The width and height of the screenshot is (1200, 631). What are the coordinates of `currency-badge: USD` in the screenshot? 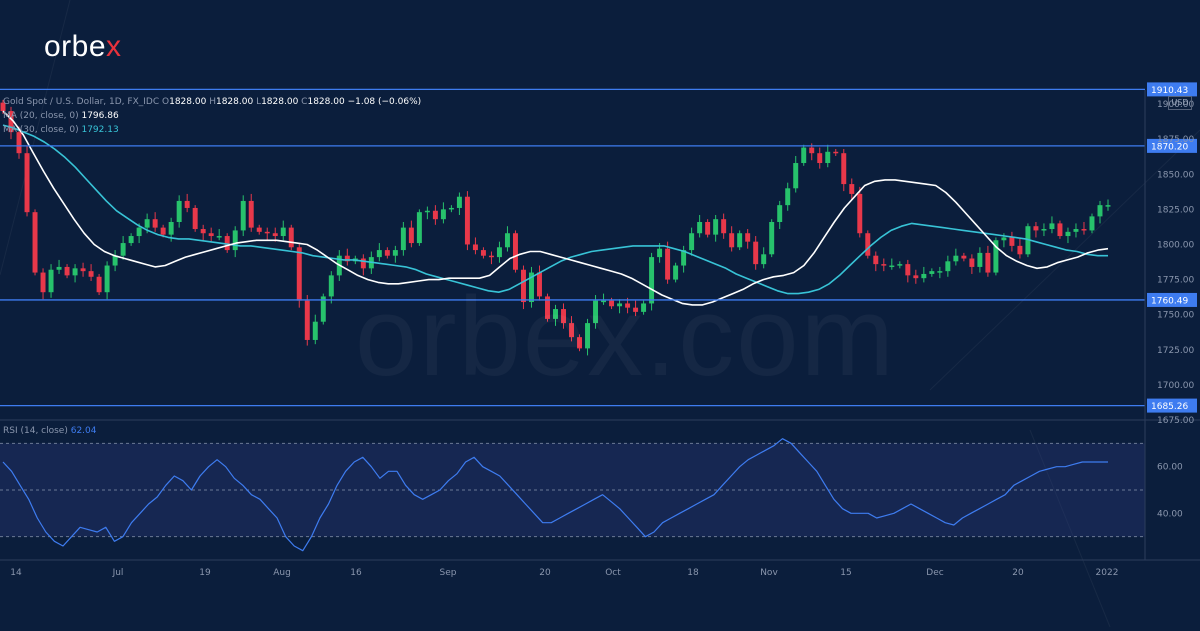 It's located at (1180, 103).